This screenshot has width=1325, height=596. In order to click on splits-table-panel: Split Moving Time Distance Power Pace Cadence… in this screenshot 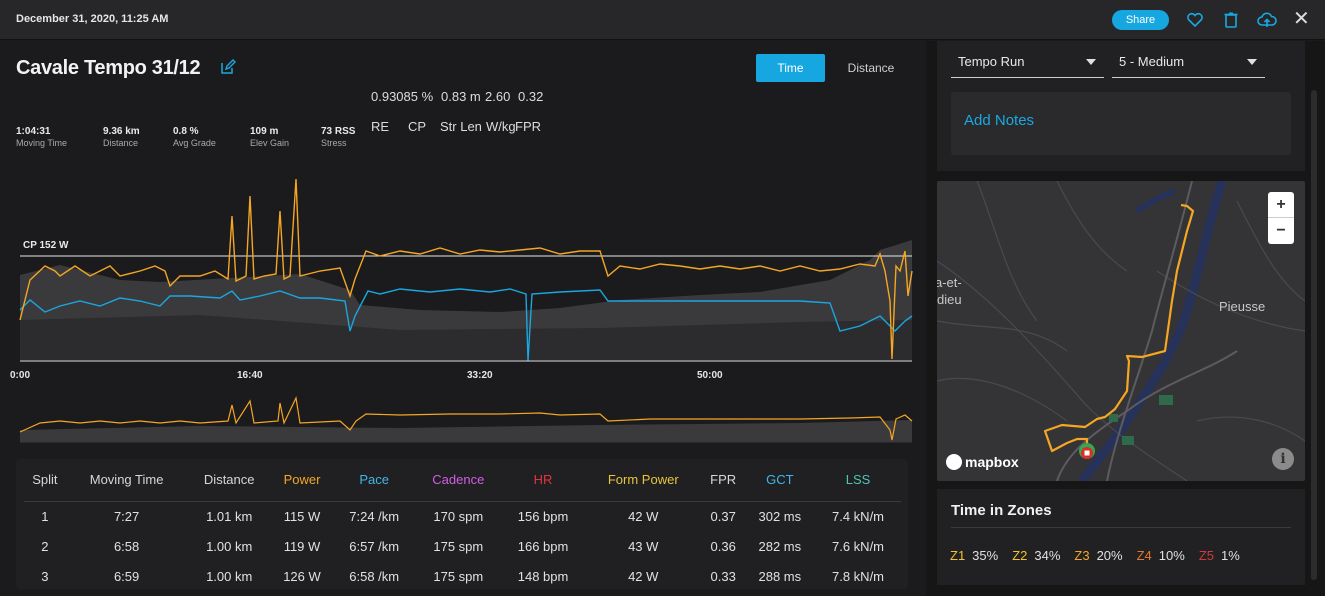, I will do `click(462, 524)`.